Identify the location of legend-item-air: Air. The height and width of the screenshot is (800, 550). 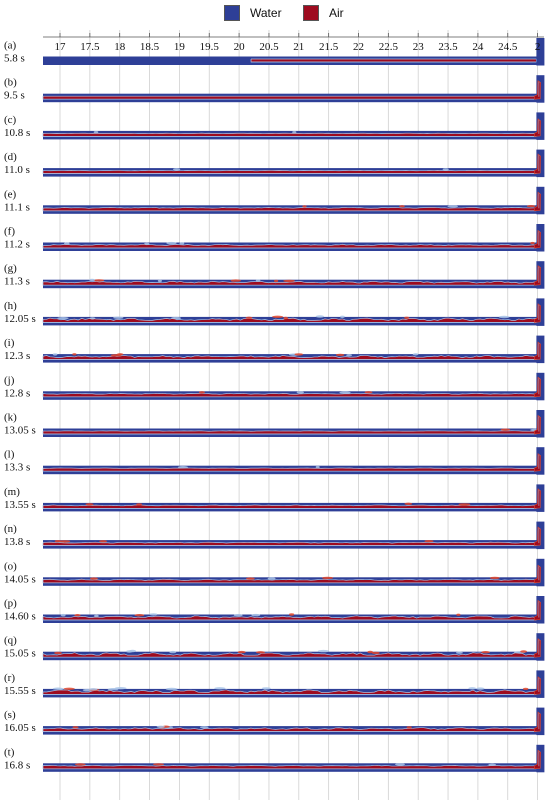
(323, 13).